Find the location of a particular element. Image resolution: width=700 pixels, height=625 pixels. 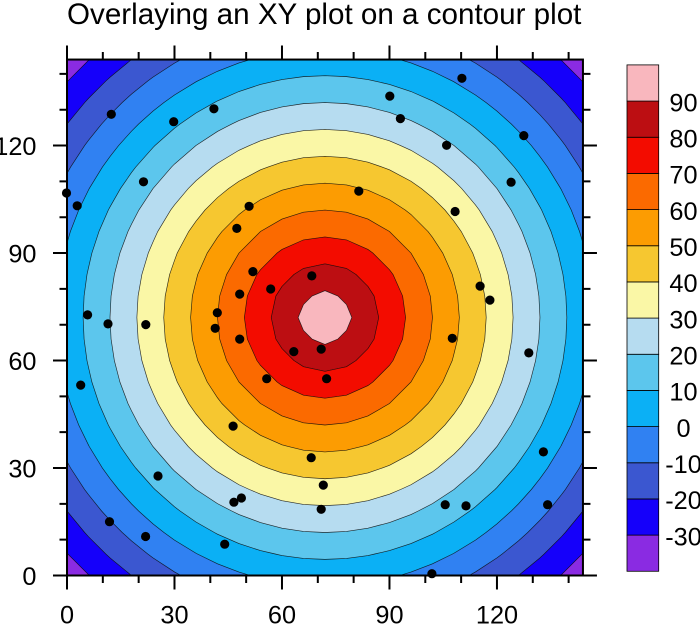

svg-text: 10 is located at coordinates (683, 393).